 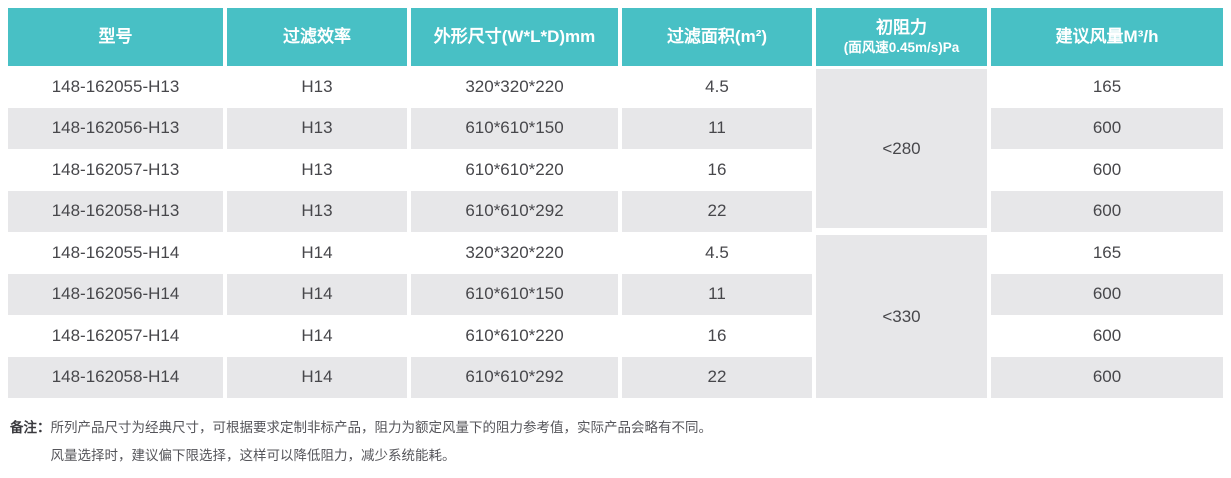 What do you see at coordinates (115, 87) in the screenshot?
I see `cell-model: 148-162055-H13` at bounding box center [115, 87].